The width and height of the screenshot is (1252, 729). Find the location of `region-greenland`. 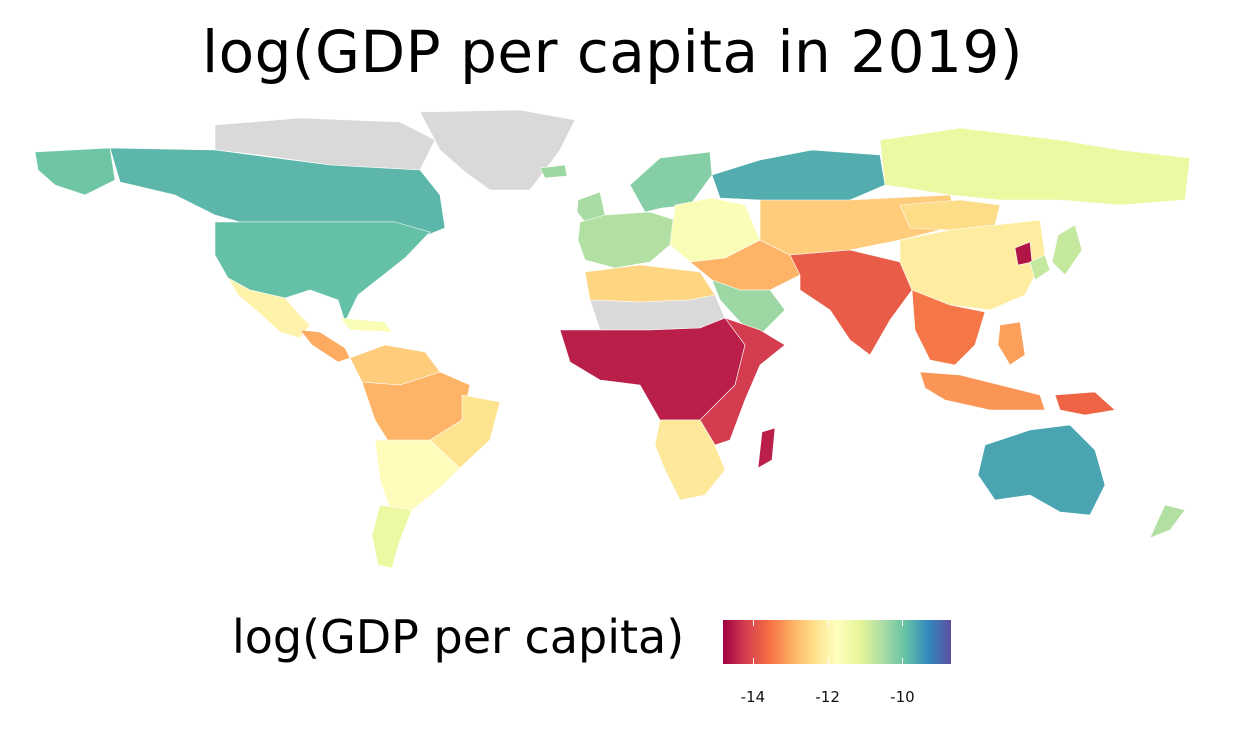

region-greenland is located at coordinates (497, 150).